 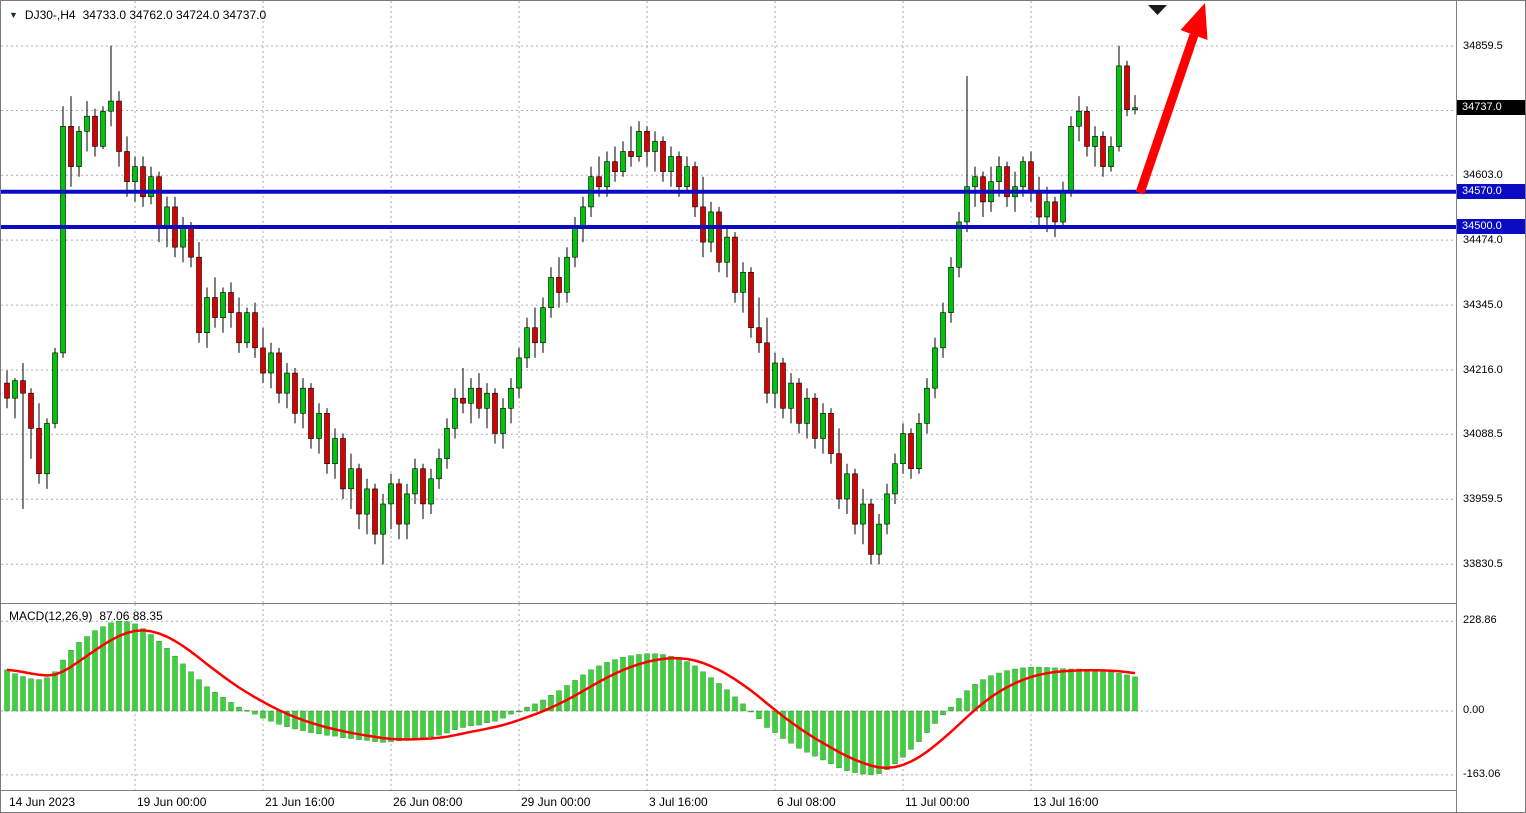 What do you see at coordinates (51, 616) in the screenshot?
I see `macd-name: MACD(12,26,9)` at bounding box center [51, 616].